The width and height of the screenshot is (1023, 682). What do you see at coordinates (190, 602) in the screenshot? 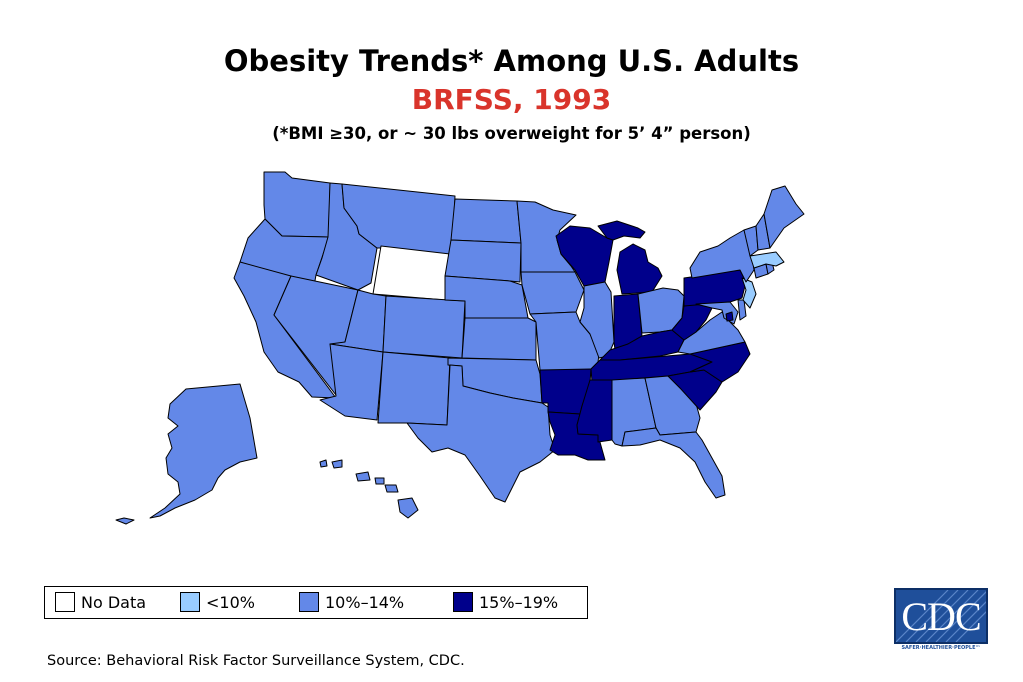
I see `legend-swatch-lt10` at bounding box center [190, 602].